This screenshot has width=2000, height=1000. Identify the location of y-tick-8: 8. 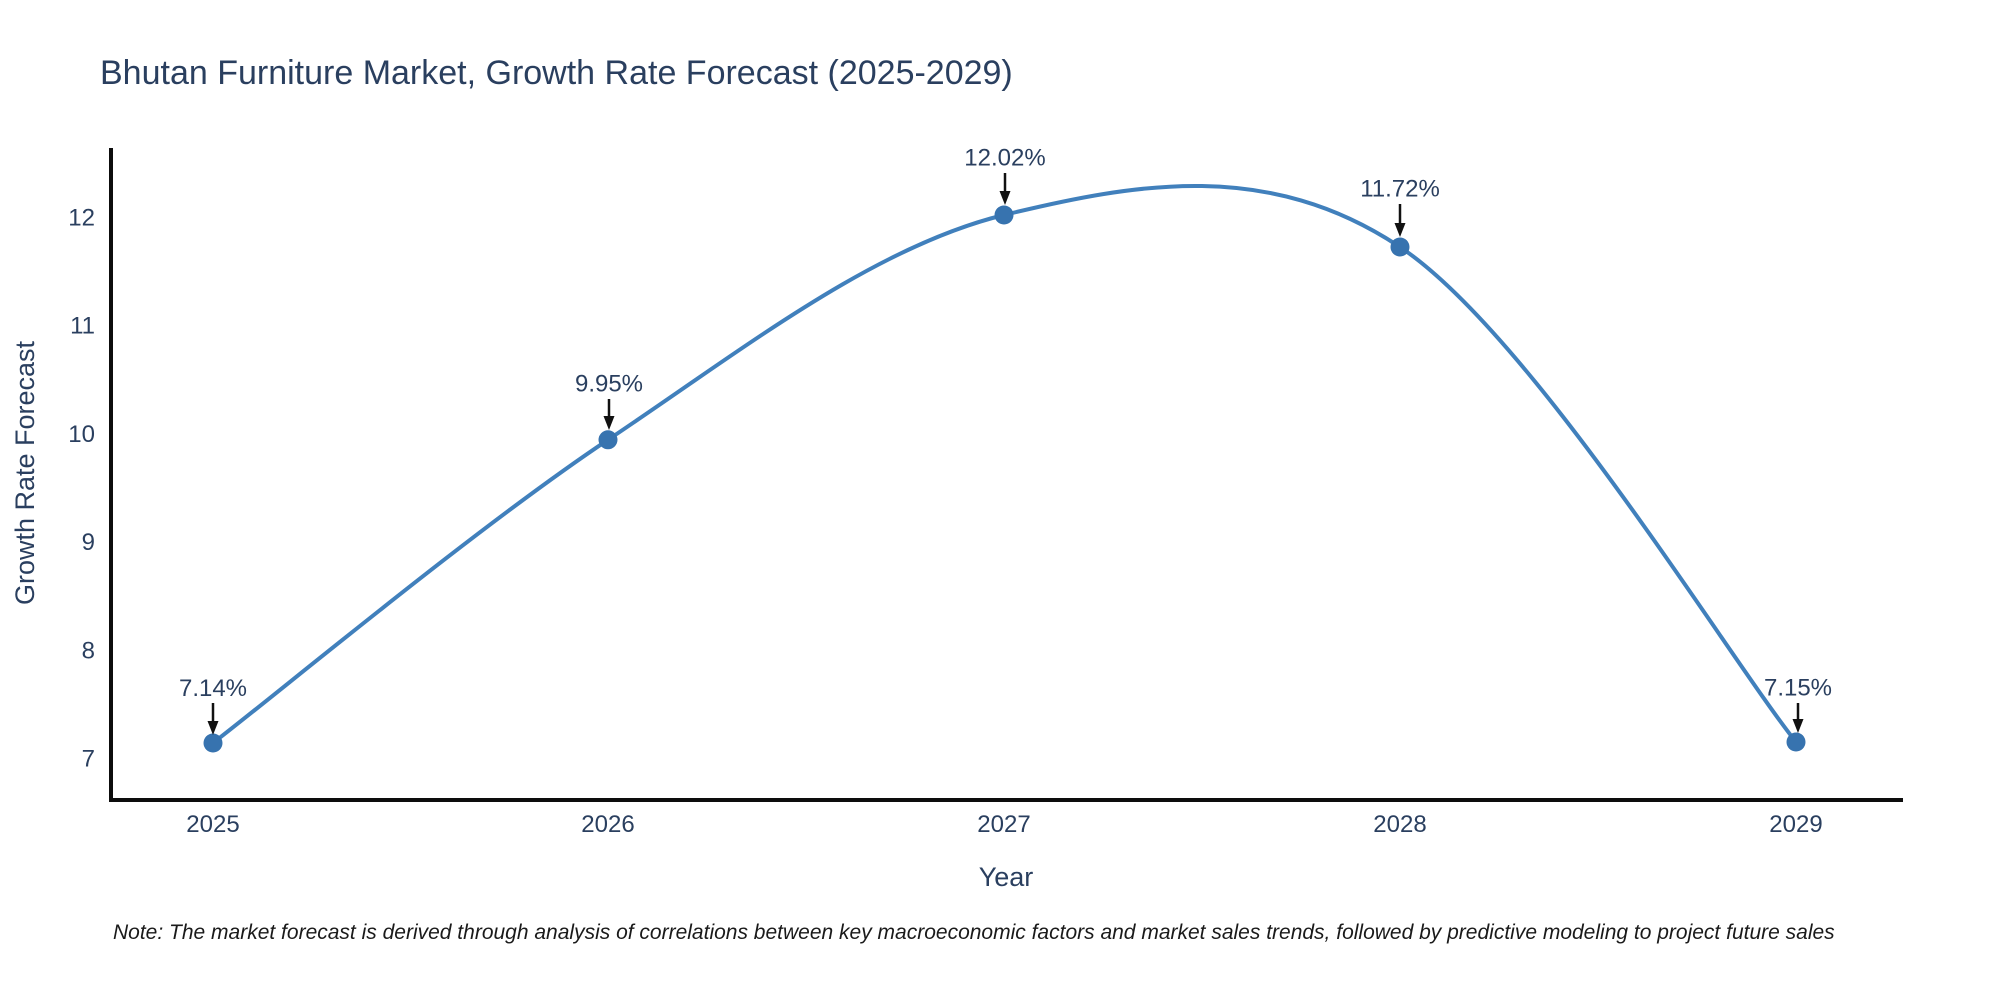
(88, 651).